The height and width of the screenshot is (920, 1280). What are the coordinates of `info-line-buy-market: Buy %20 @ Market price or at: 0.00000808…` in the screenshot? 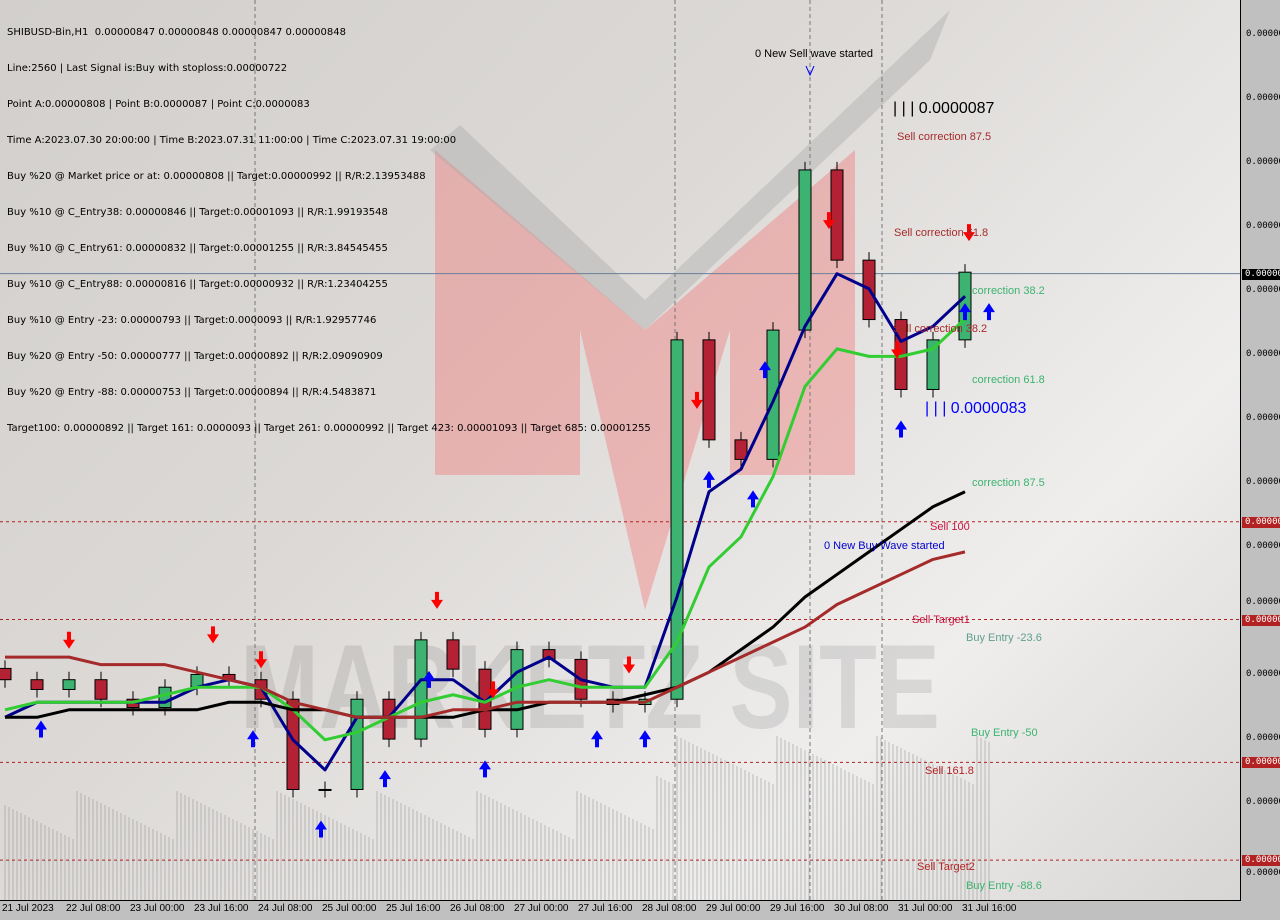 It's located at (216, 176).